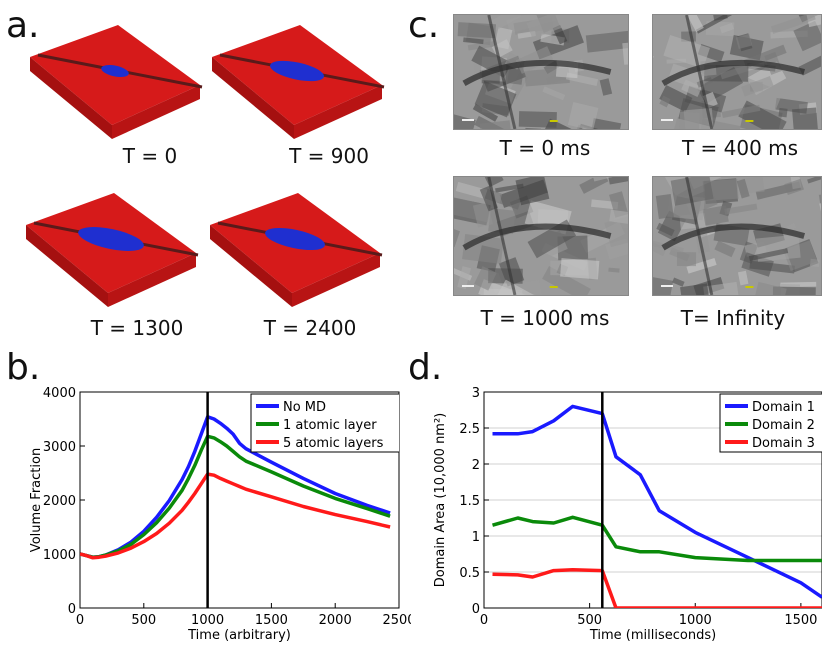 This screenshot has height=648, width=822. Describe the element at coordinates (23, 25) in the screenshot. I see `panel-a-letter: a.` at that location.